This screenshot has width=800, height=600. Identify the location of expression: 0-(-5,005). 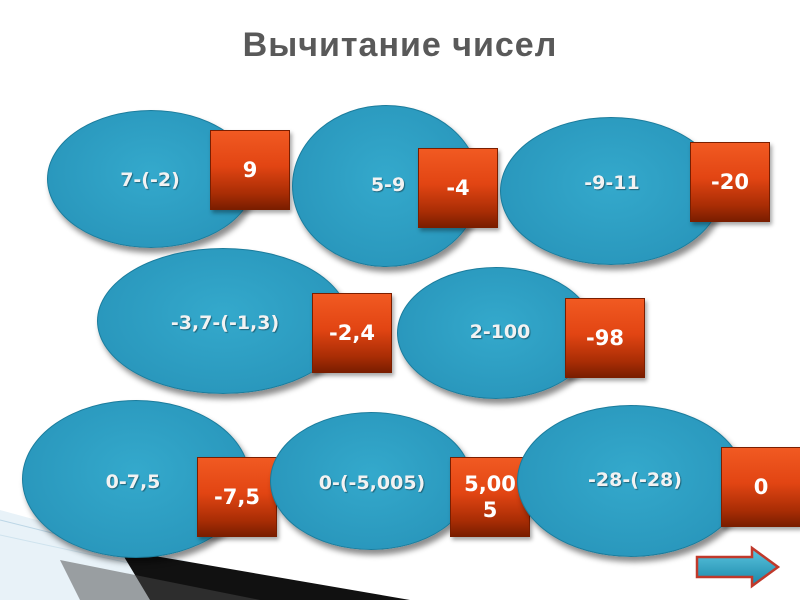
(372, 483).